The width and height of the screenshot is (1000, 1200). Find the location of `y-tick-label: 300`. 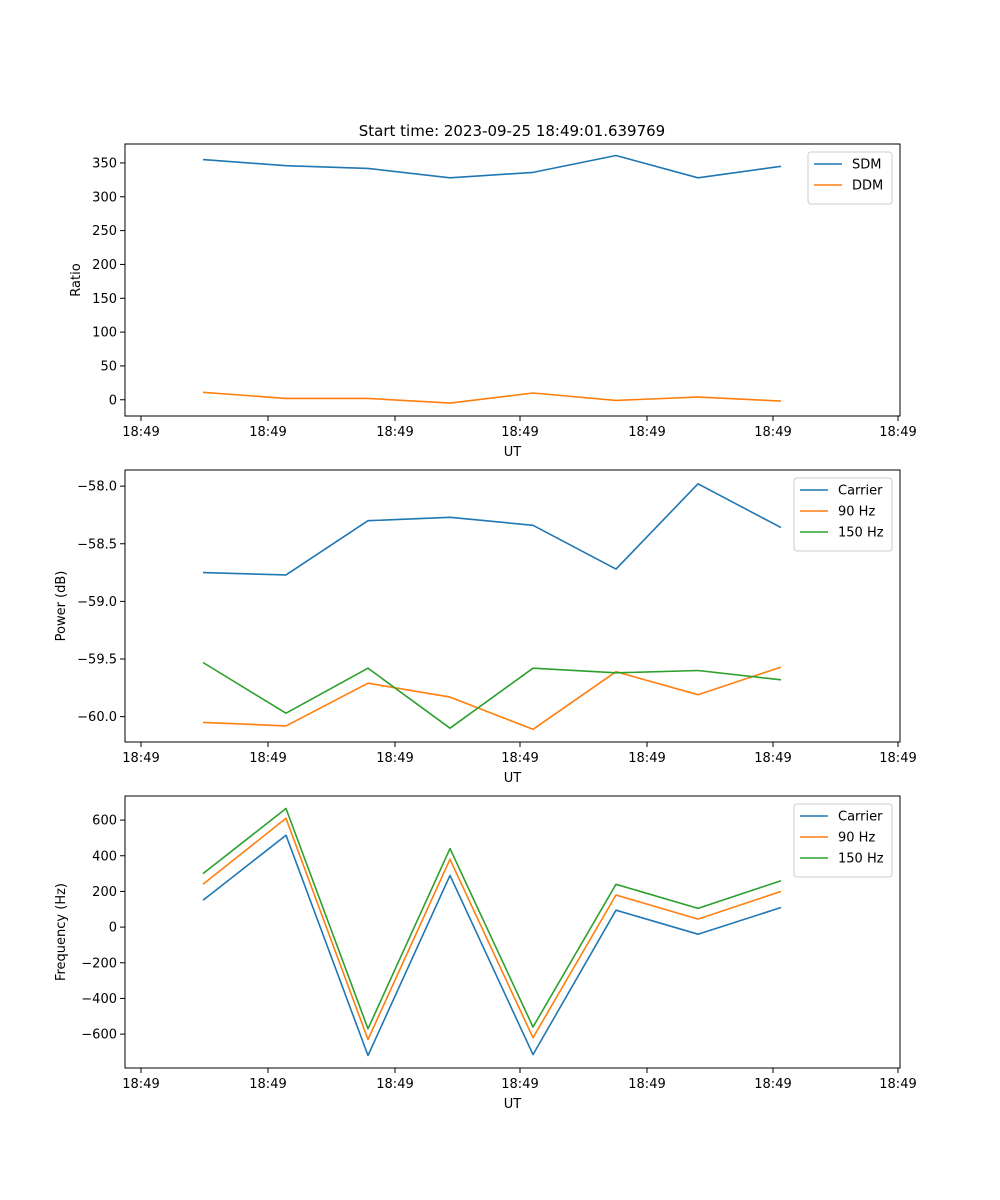

y-tick-label: 300 is located at coordinates (104, 197).